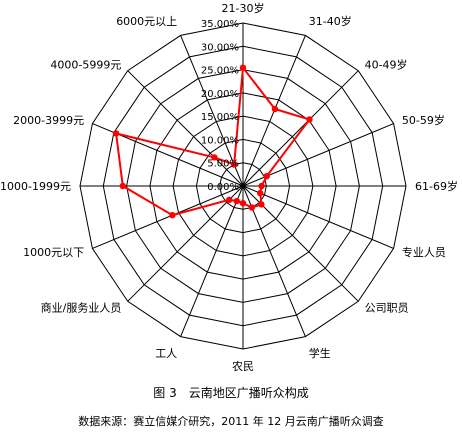  What do you see at coordinates (423, 120) in the screenshot?
I see `category-label-3: 50-59岁` at bounding box center [423, 120].